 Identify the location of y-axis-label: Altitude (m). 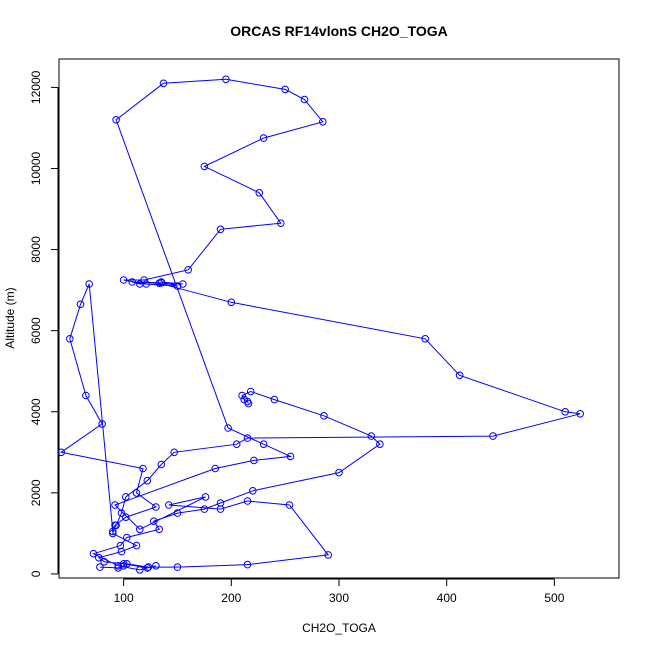
(10, 317).